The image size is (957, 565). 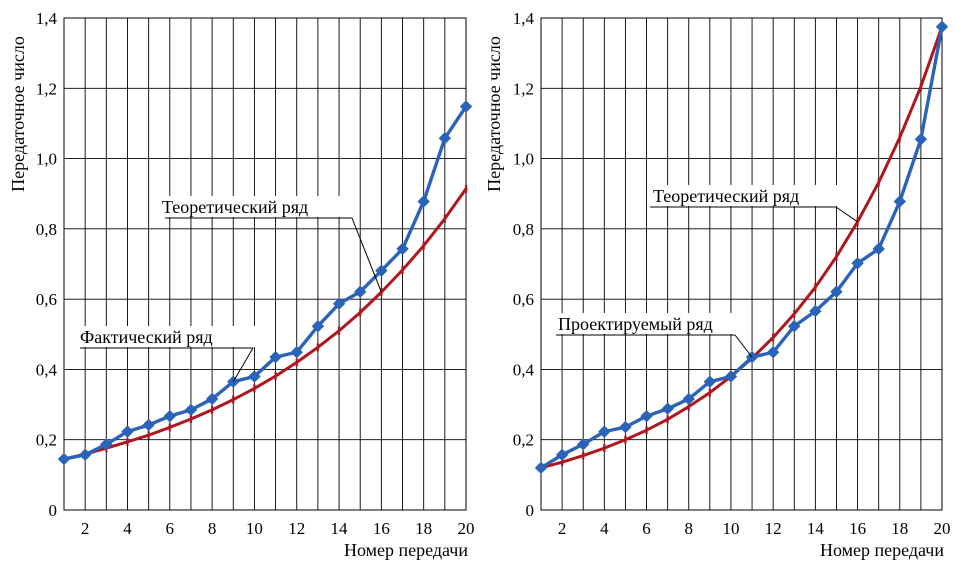 I want to click on annotation-2: Проектируемый ряд, so click(x=654, y=335).